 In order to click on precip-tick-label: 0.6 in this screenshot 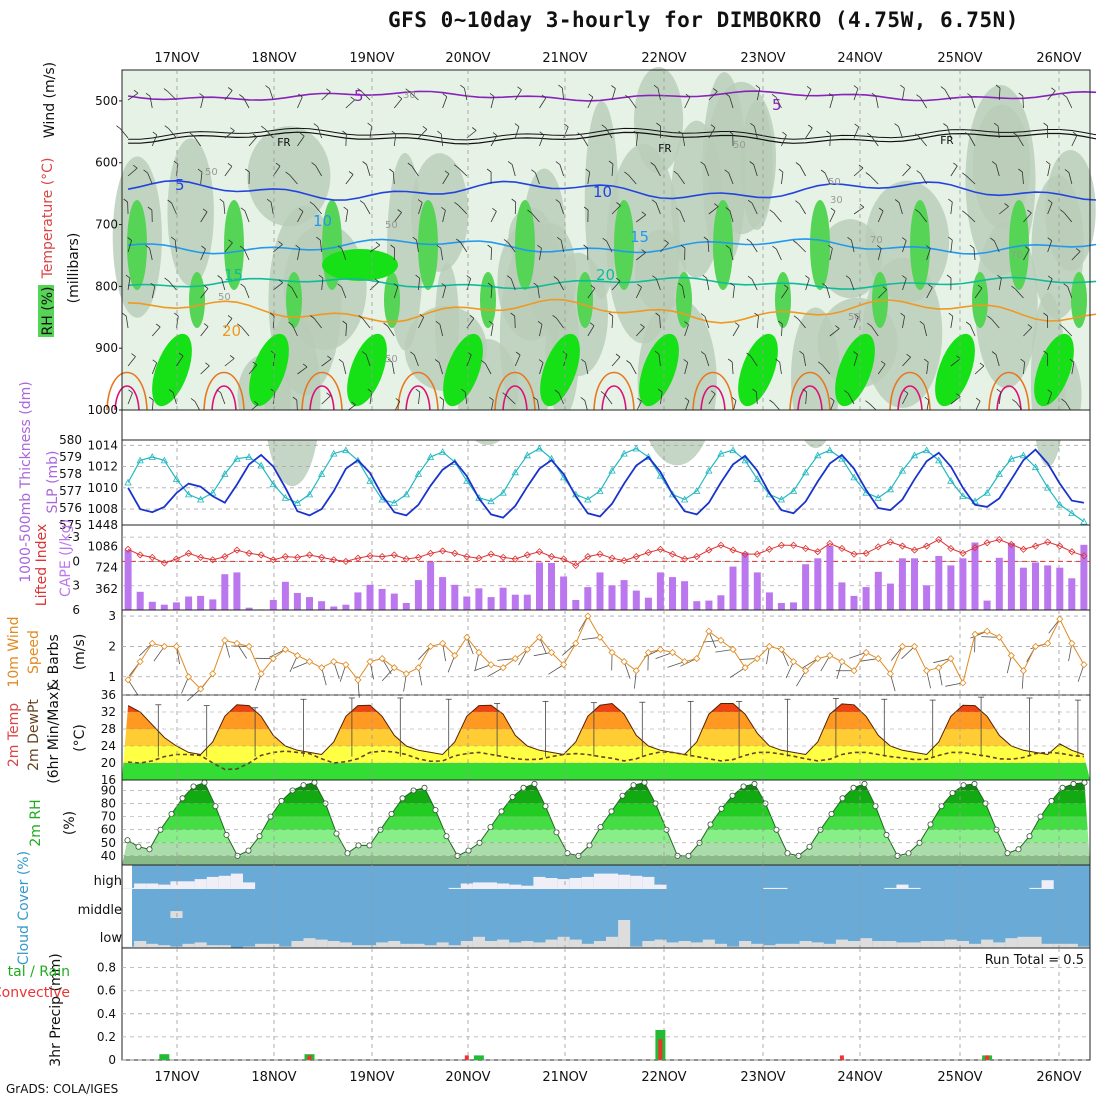, I will do `click(106, 991)`.